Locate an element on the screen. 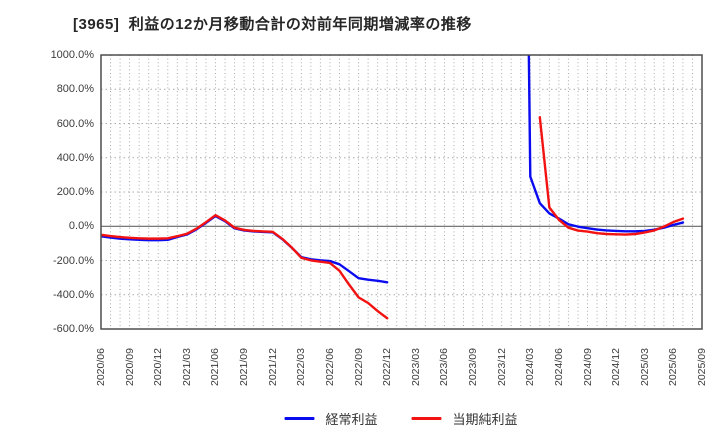  y-tick-label: 600.0% is located at coordinates (75, 123).